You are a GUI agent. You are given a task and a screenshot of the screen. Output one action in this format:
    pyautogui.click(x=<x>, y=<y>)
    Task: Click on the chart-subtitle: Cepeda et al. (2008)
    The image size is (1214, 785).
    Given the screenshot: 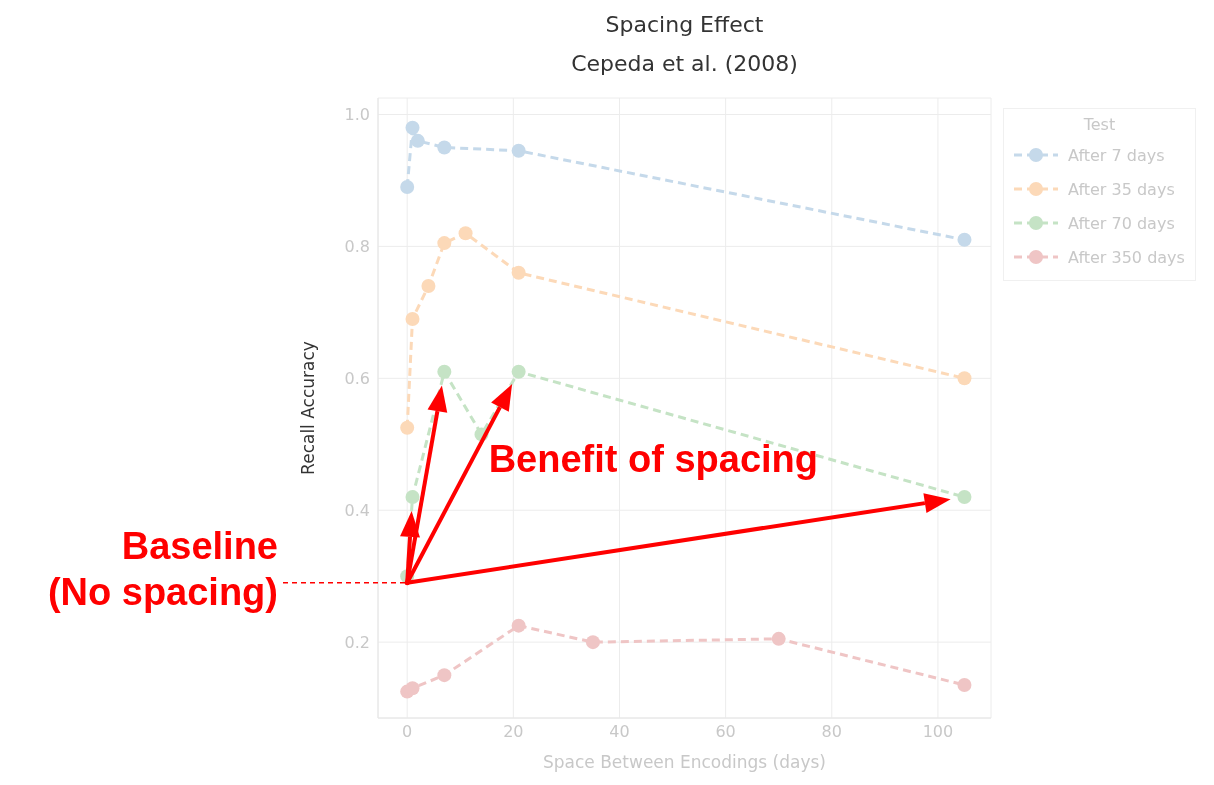 What is the action you would take?
    pyautogui.click(x=684, y=63)
    